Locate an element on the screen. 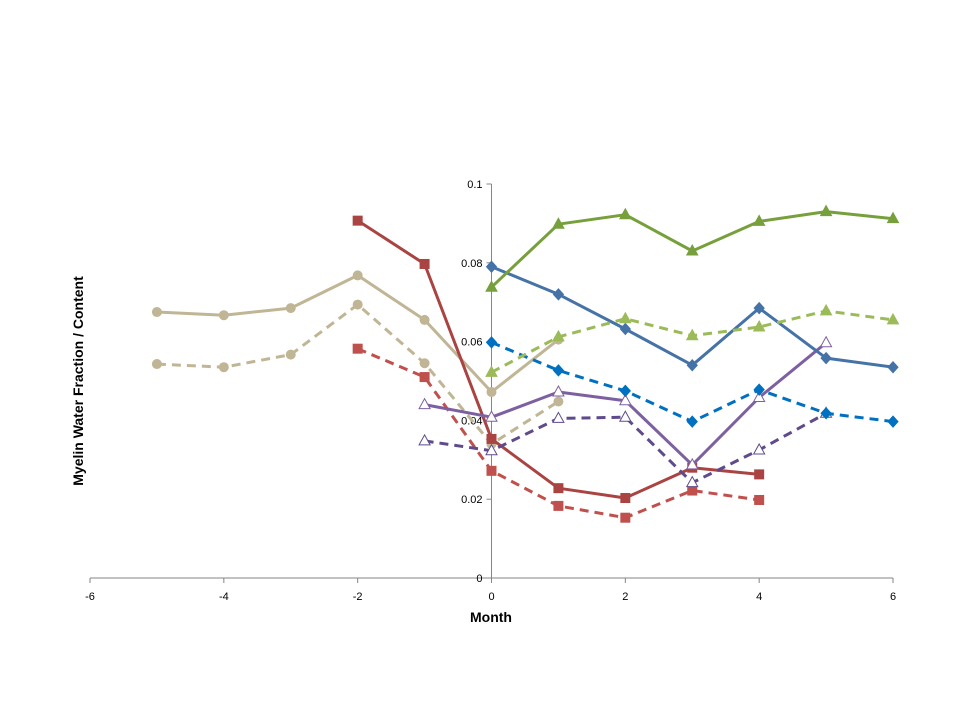 This screenshot has width=960, height=720. x-axis-title: Month is located at coordinates (491, 617).